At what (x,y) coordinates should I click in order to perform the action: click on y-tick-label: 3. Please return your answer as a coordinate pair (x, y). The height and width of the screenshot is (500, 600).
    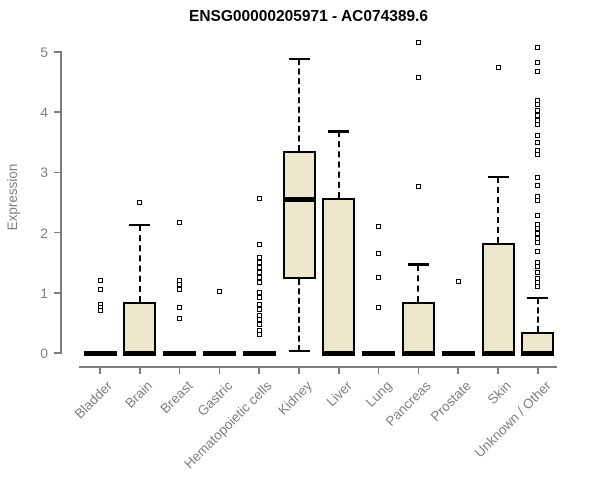
    Looking at the image, I should click on (44, 172).